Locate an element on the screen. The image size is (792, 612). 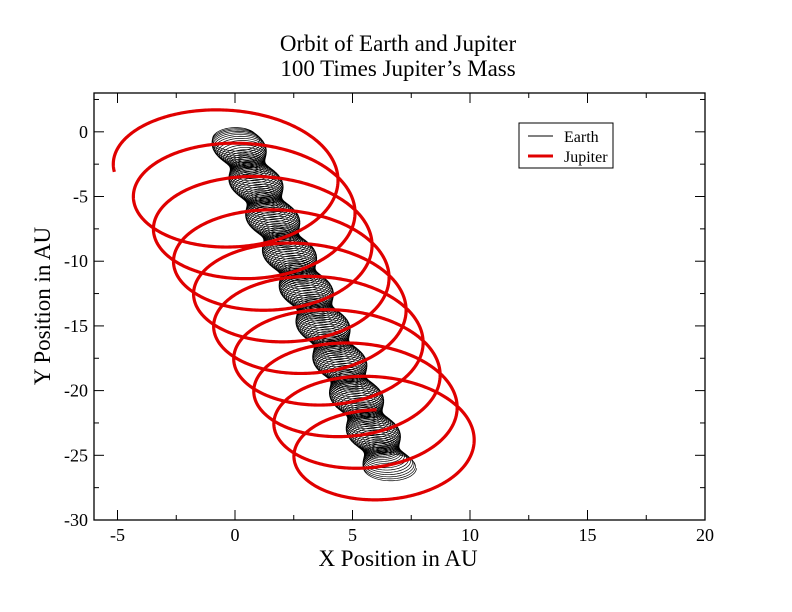
y-tick-label: -30 is located at coordinates (76, 520).